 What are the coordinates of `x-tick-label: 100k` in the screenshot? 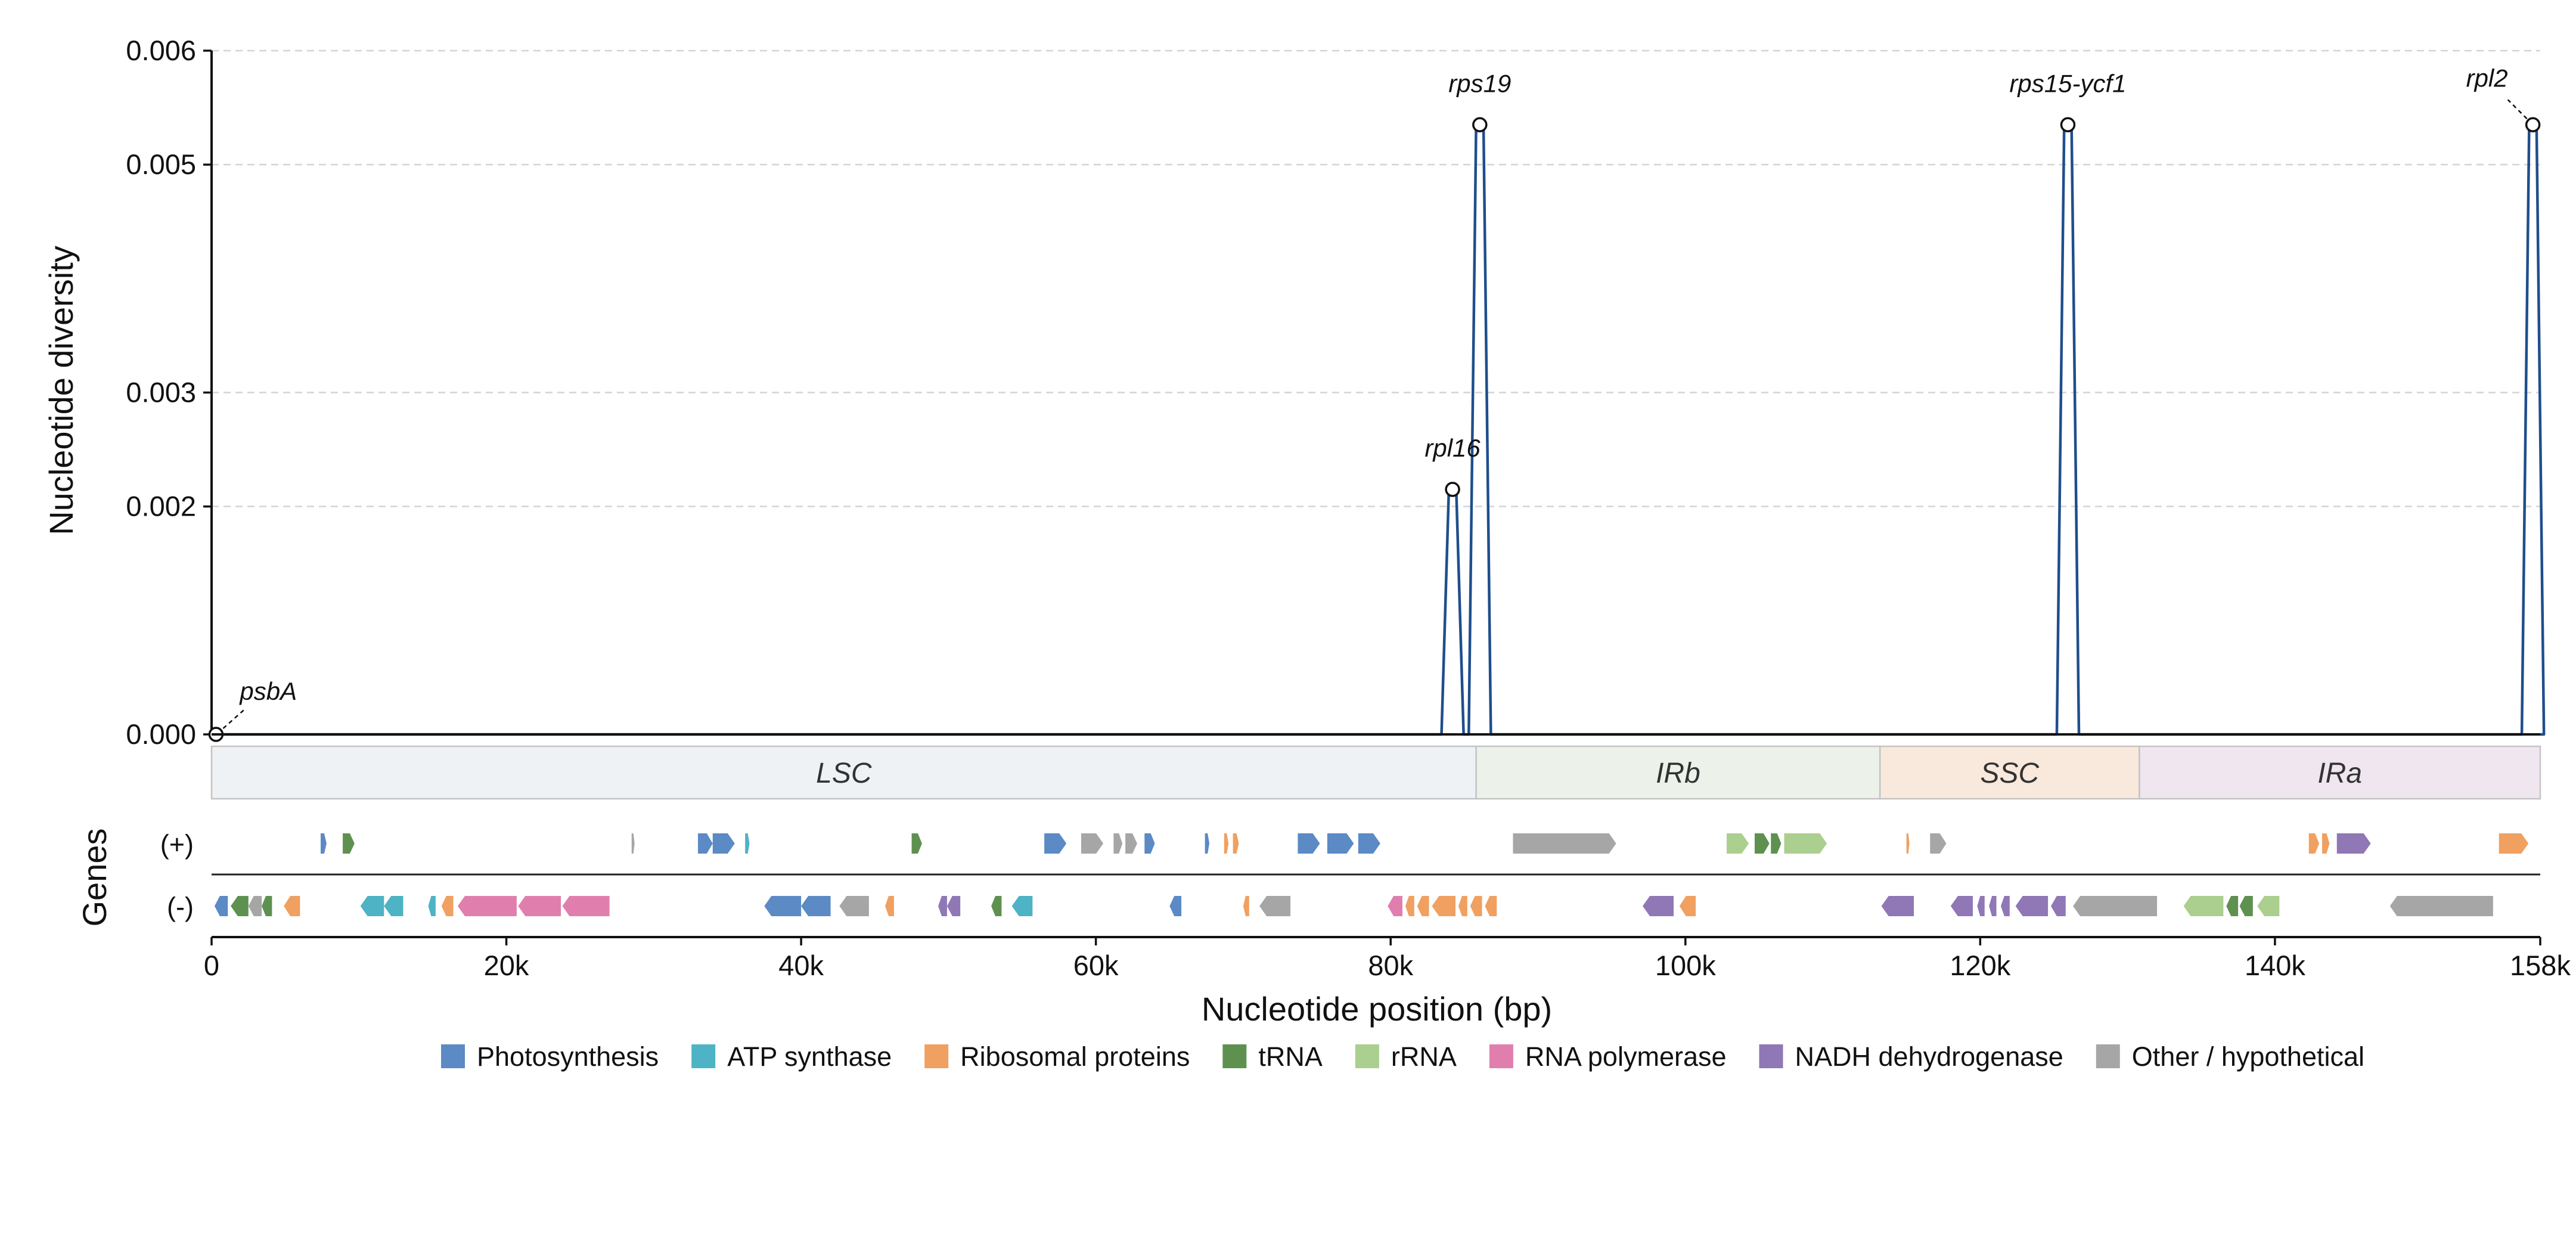 It's located at (1686, 965).